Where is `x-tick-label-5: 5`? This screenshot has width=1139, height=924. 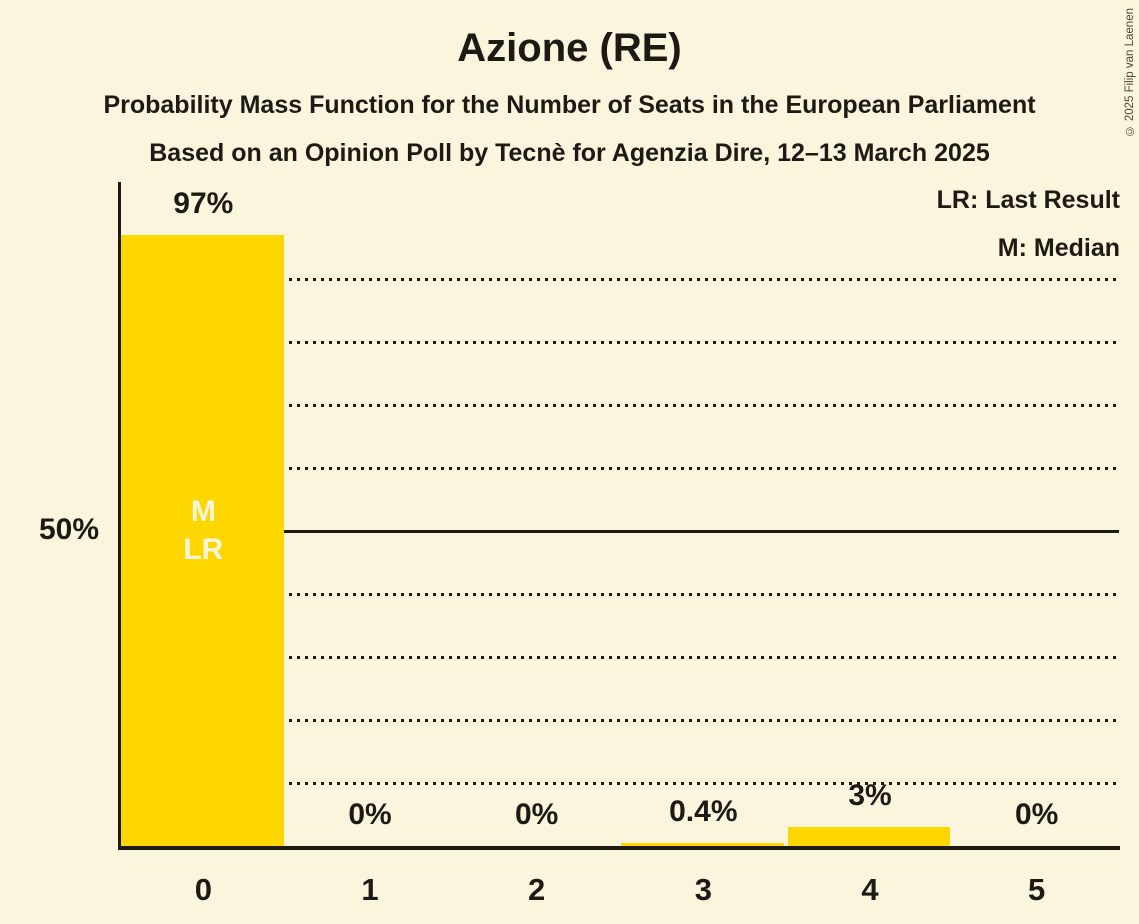
x-tick-label-5: 5 is located at coordinates (1037, 889).